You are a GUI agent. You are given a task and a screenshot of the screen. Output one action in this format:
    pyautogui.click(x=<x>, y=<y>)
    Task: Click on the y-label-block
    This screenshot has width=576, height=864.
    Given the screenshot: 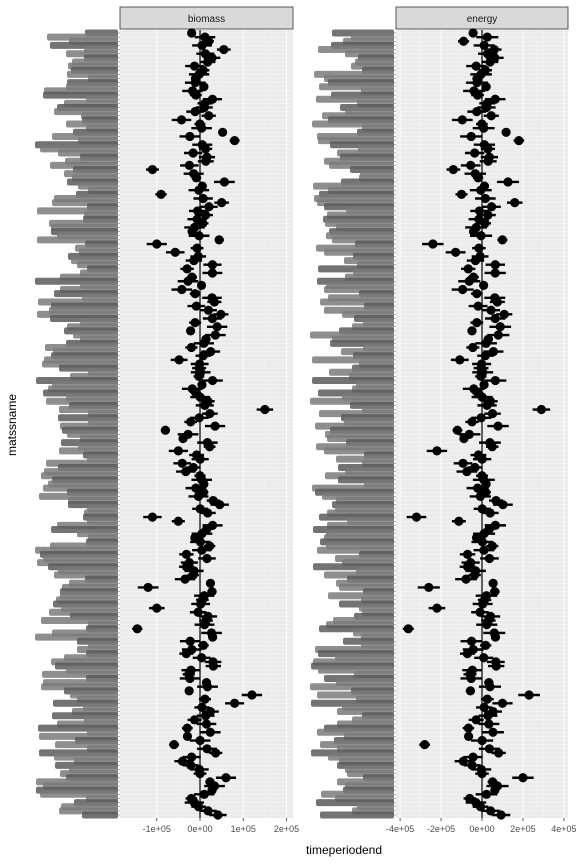 What is the action you would take?
    pyautogui.click(x=353, y=424)
    